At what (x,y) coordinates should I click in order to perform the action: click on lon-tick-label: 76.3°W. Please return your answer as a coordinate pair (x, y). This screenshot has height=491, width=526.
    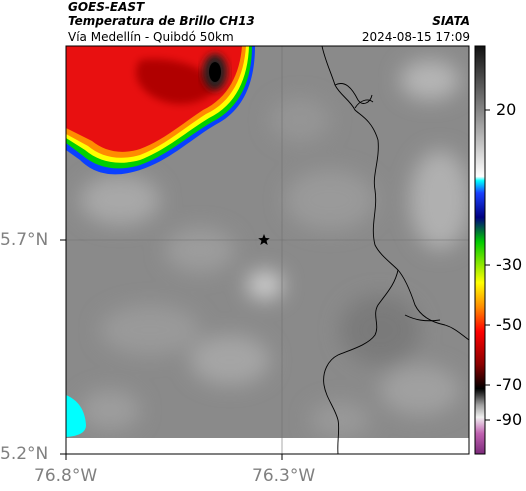
    Looking at the image, I should click on (284, 476).